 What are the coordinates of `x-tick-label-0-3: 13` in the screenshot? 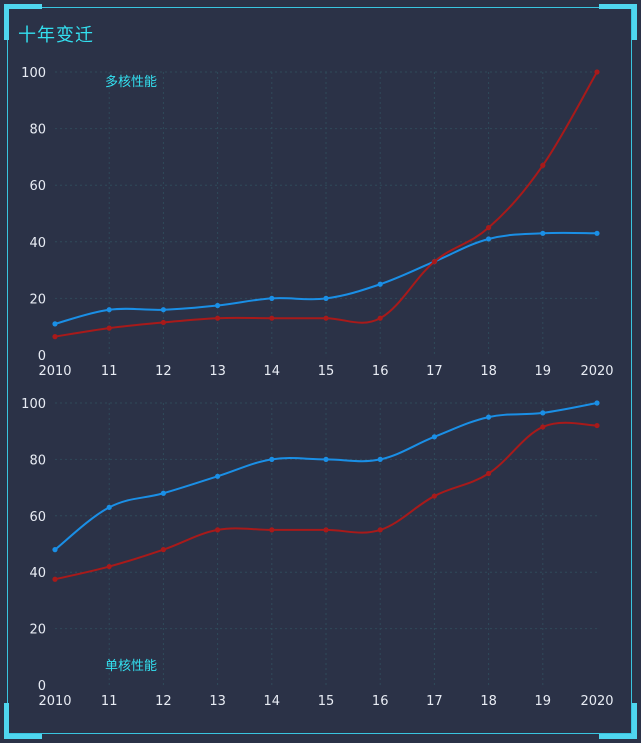 It's located at (217, 371).